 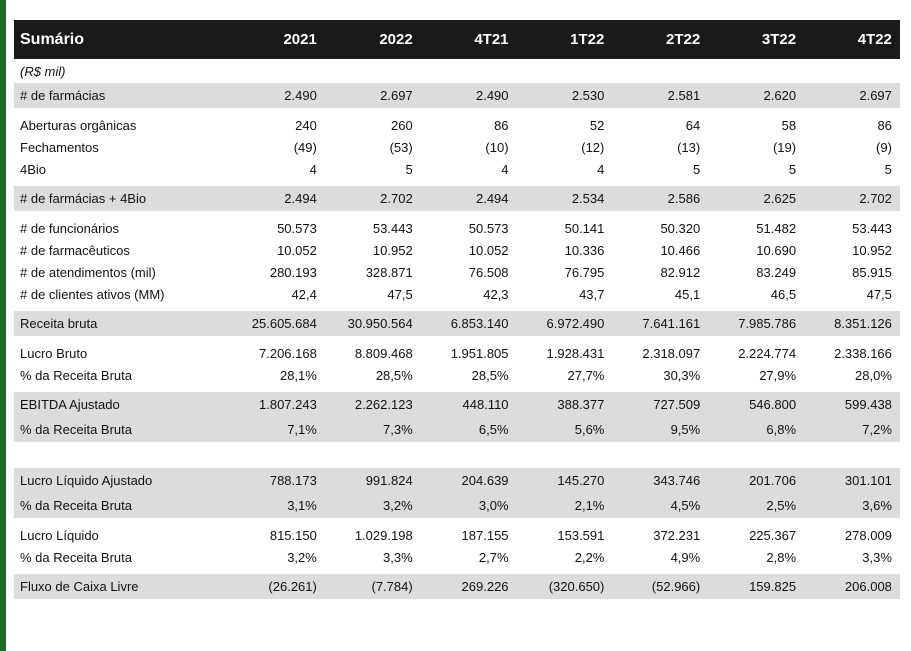 What do you see at coordinates (671, 353) in the screenshot?
I see `value-cell: 2.318.097` at bounding box center [671, 353].